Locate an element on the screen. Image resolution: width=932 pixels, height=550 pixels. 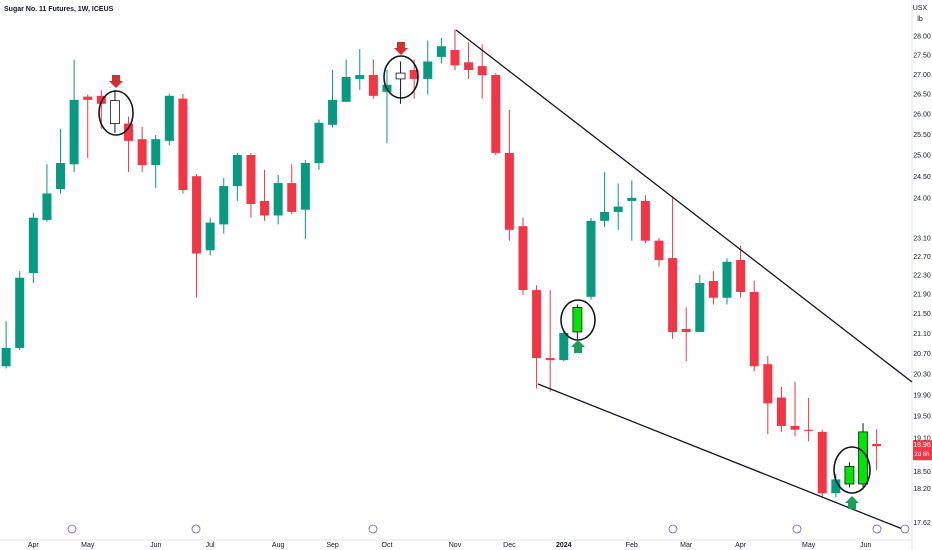
y-tick-label: 24.00 is located at coordinates (922, 199).